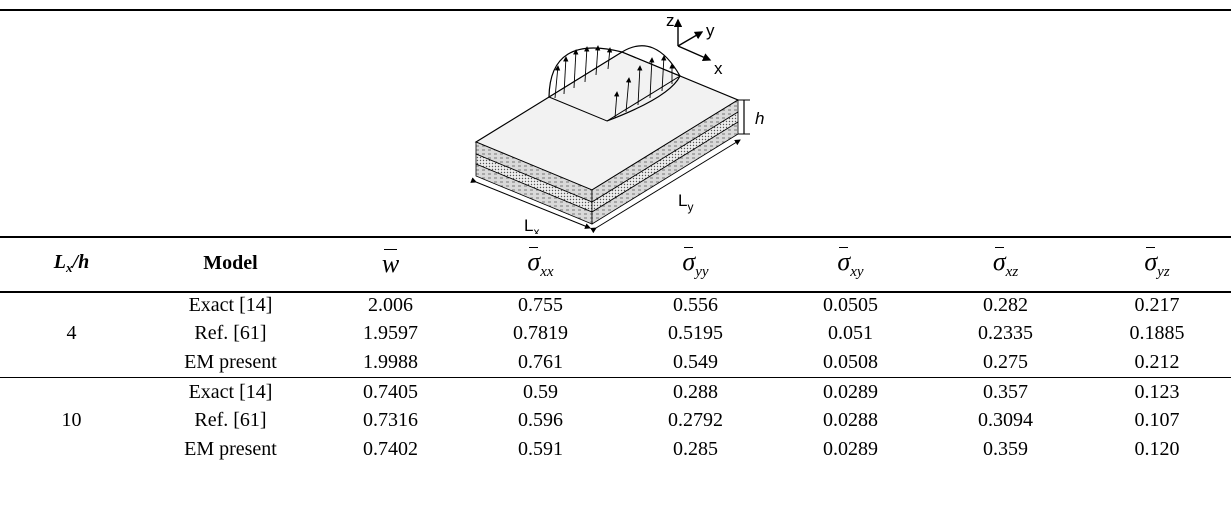 Image resolution: width=1231 pixels, height=528 pixels. I want to click on cell-sxy: 0.051, so click(850, 333).